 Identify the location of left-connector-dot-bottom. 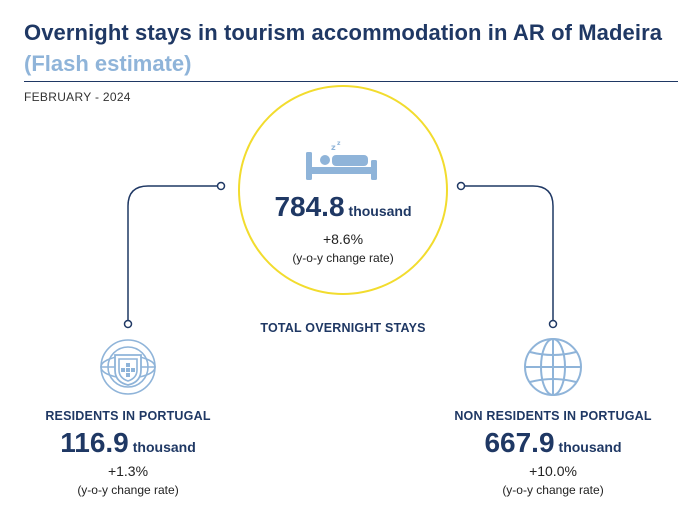
(128, 324).